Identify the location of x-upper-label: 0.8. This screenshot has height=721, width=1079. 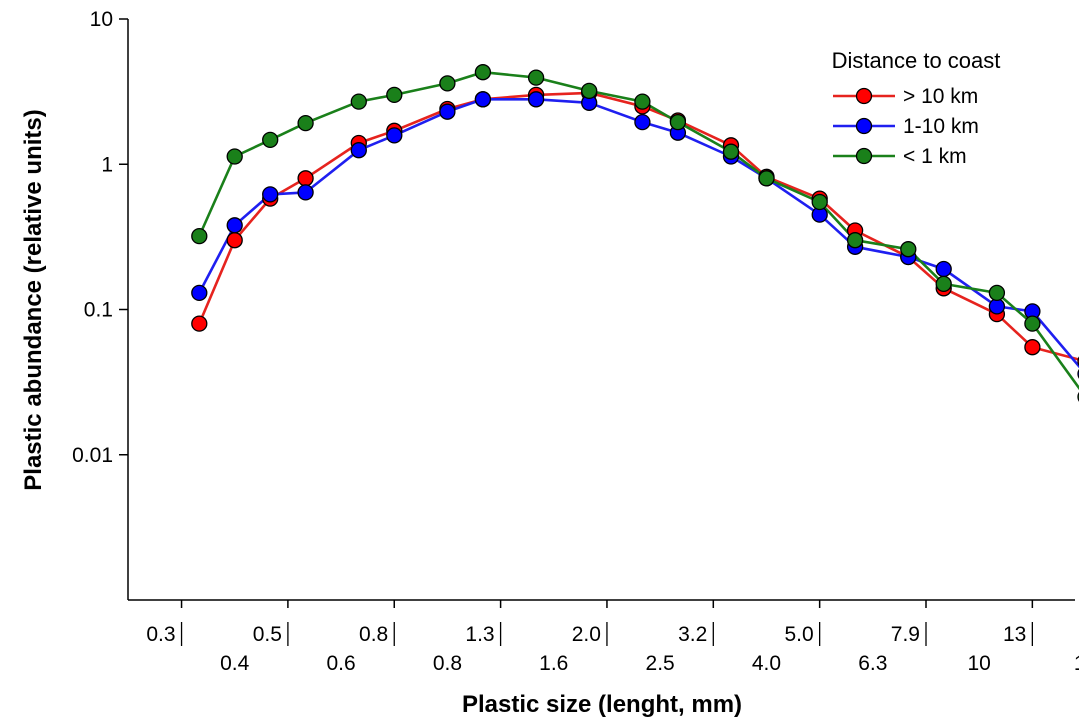
(373, 634).